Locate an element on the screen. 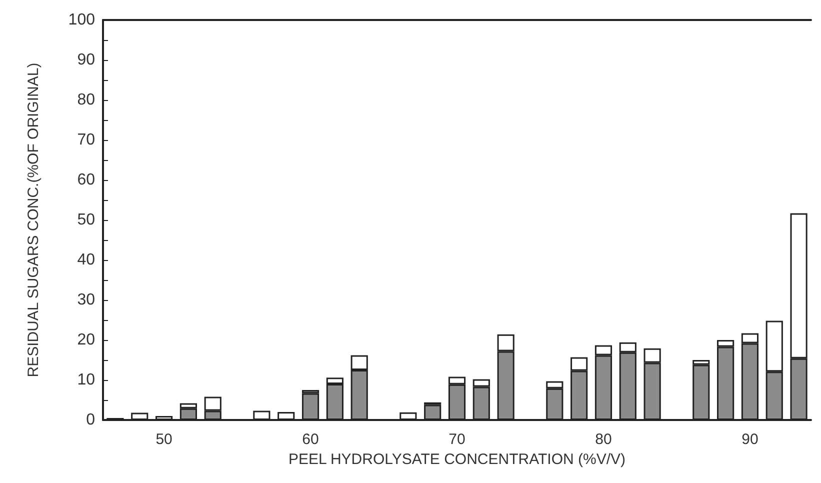  y-tick-label: 10 is located at coordinates (86, 380).